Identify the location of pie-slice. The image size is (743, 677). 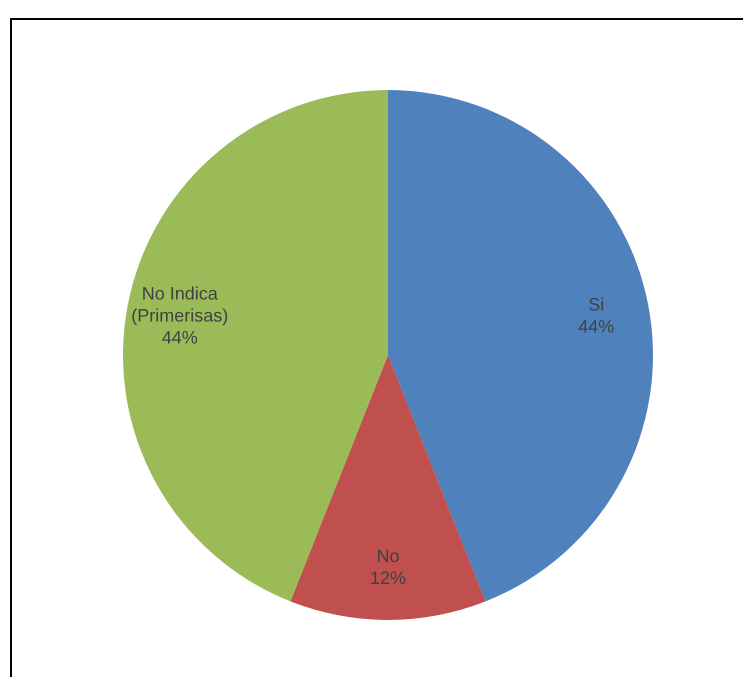
(388, 487).